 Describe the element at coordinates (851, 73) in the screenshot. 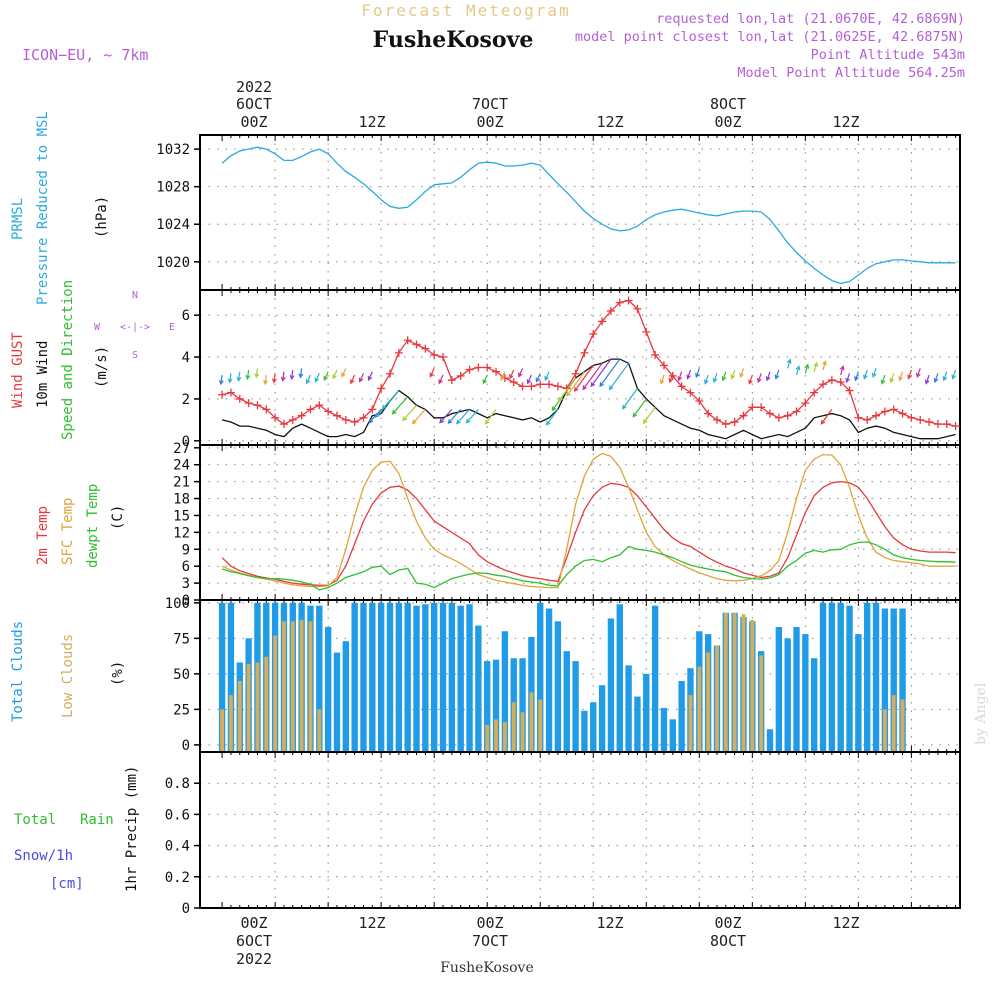

I see `model-altitude: Model Point Altitude 564.25m` at that location.